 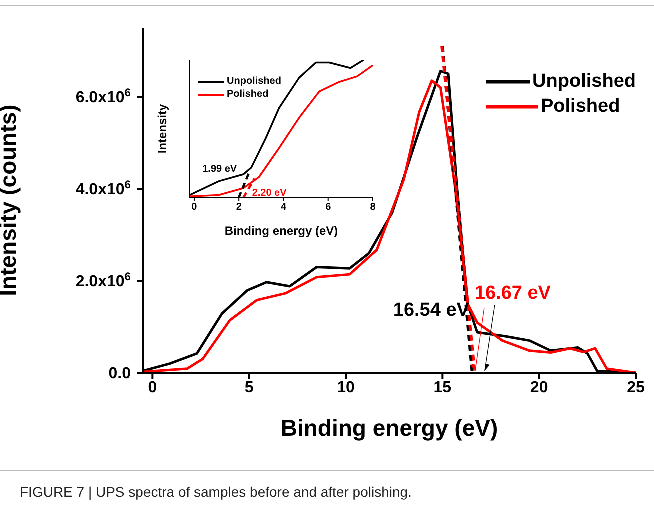 What do you see at coordinates (249, 387) in the screenshot?
I see `x-tick-label: 5` at bounding box center [249, 387].